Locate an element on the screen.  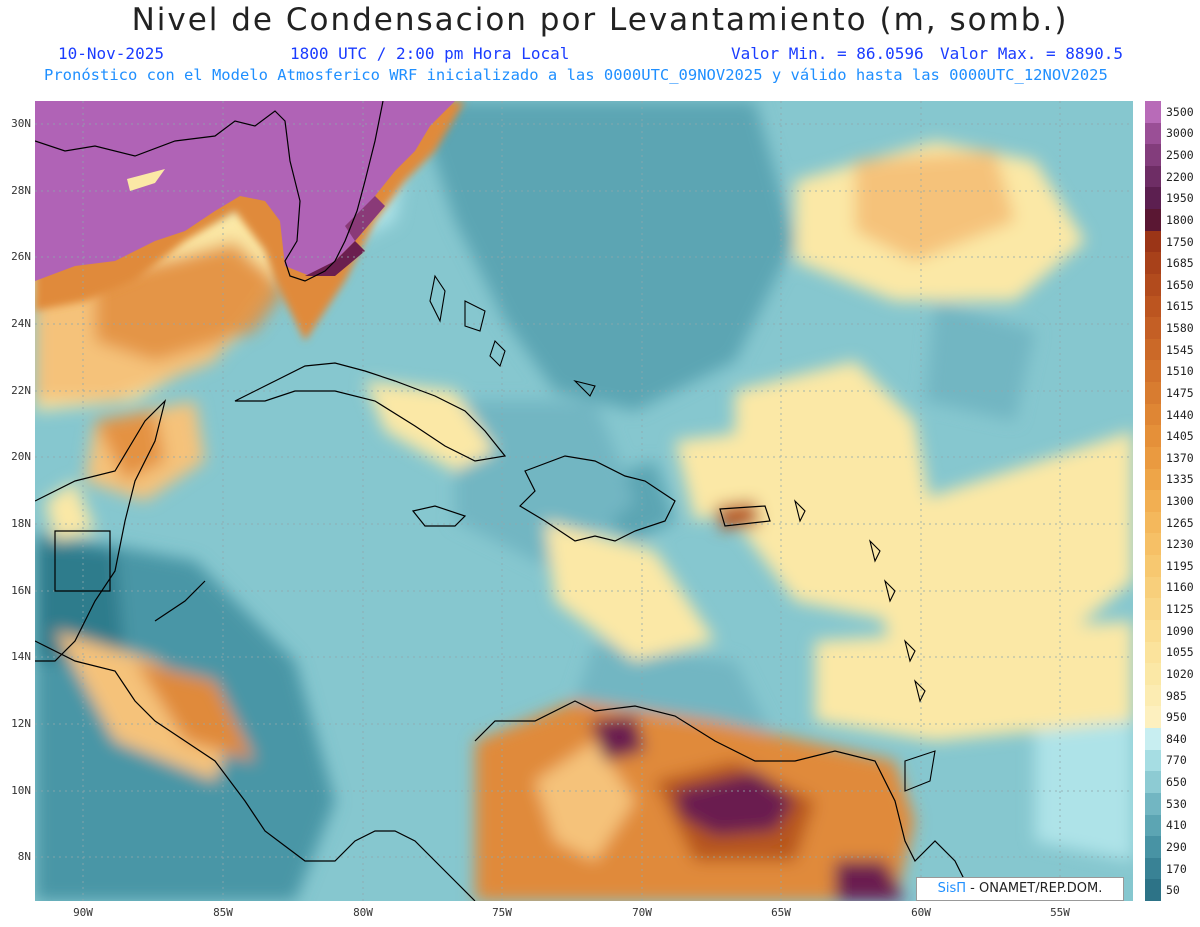
colorbar-label: 1230 is located at coordinates (1180, 544).